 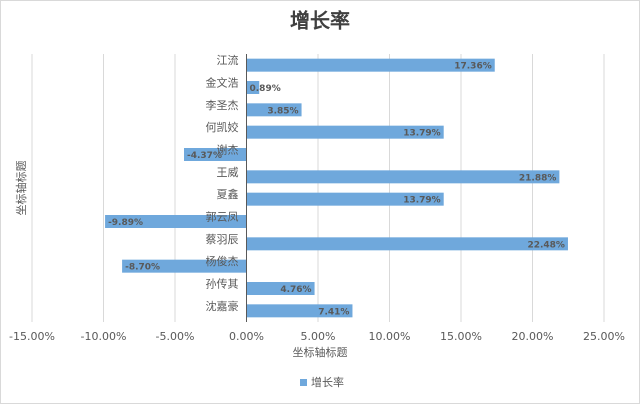 I want to click on x-tick-label: -10.00%, so click(x=104, y=336).